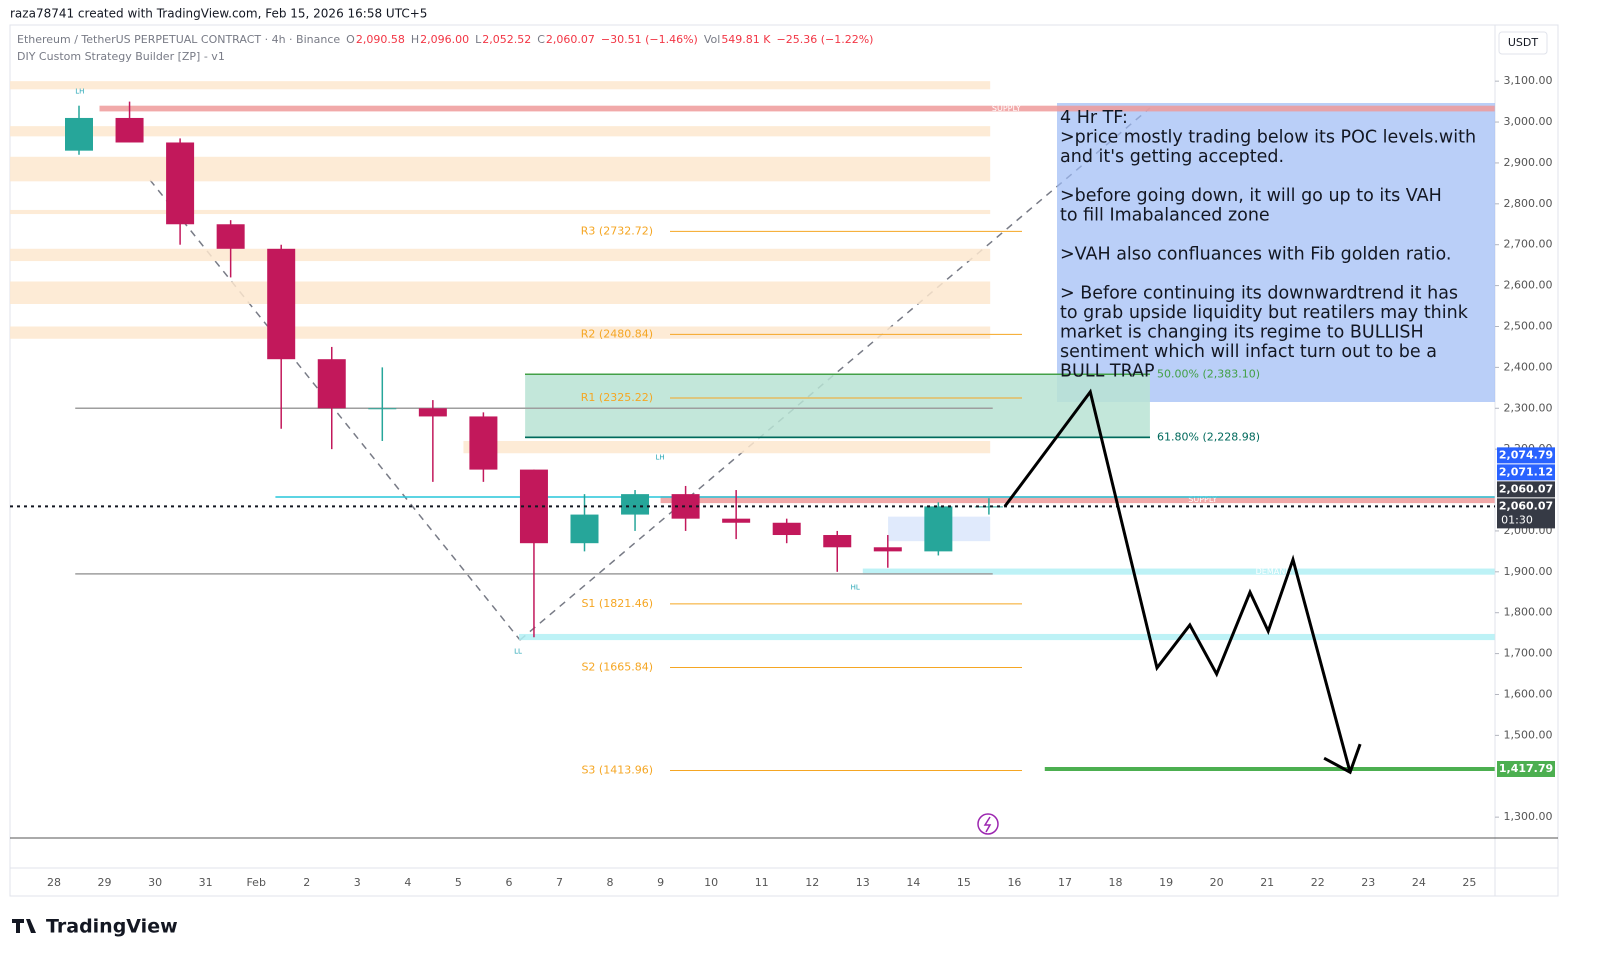 Image resolution: width=1600 pixels, height=974 pixels. Describe the element at coordinates (559, 882) in the screenshot. I see `x-tick-label: 7` at that location.